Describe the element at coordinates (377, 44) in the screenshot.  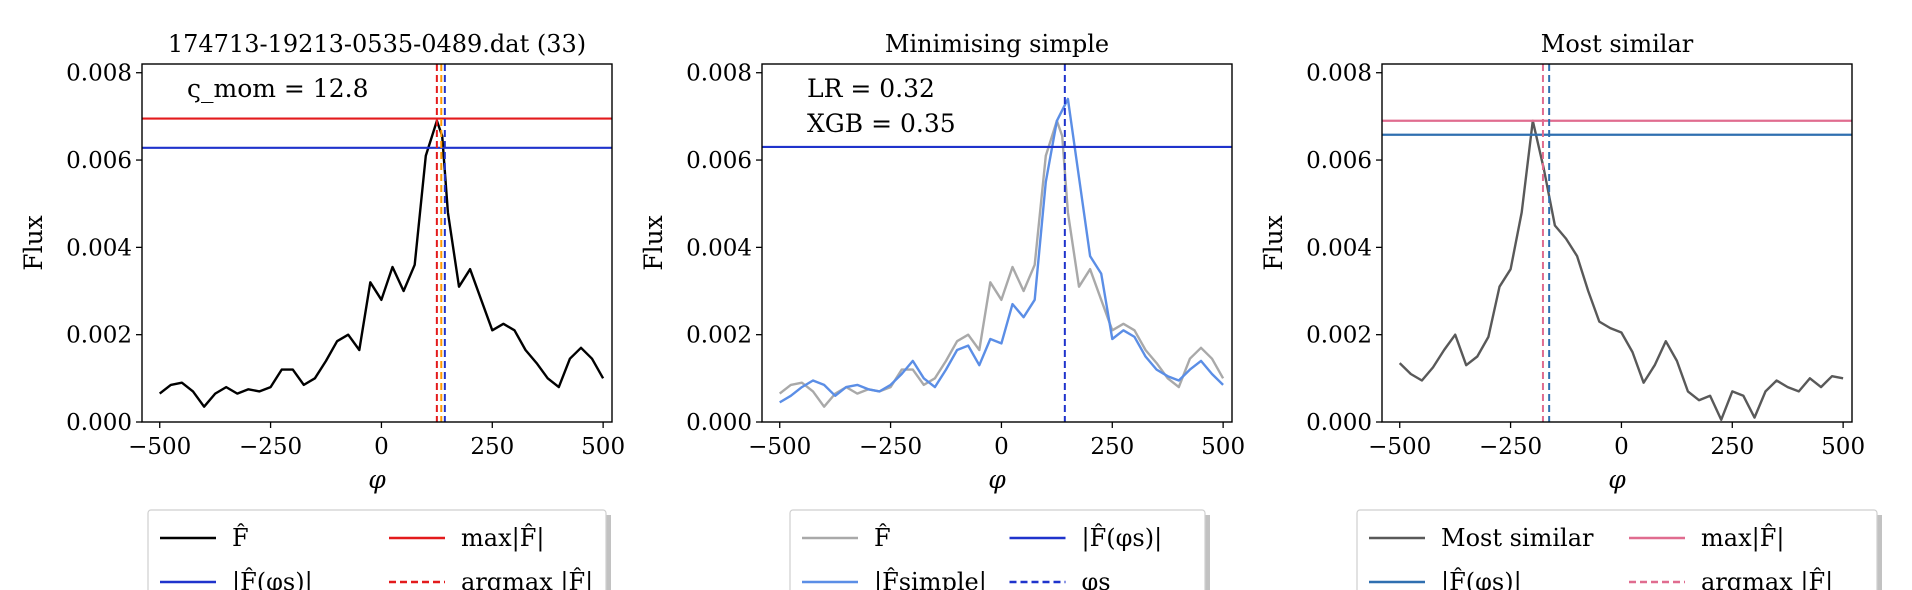
I see `chart-title: 174713-19213-0535-0489.dat (33)` at that location.